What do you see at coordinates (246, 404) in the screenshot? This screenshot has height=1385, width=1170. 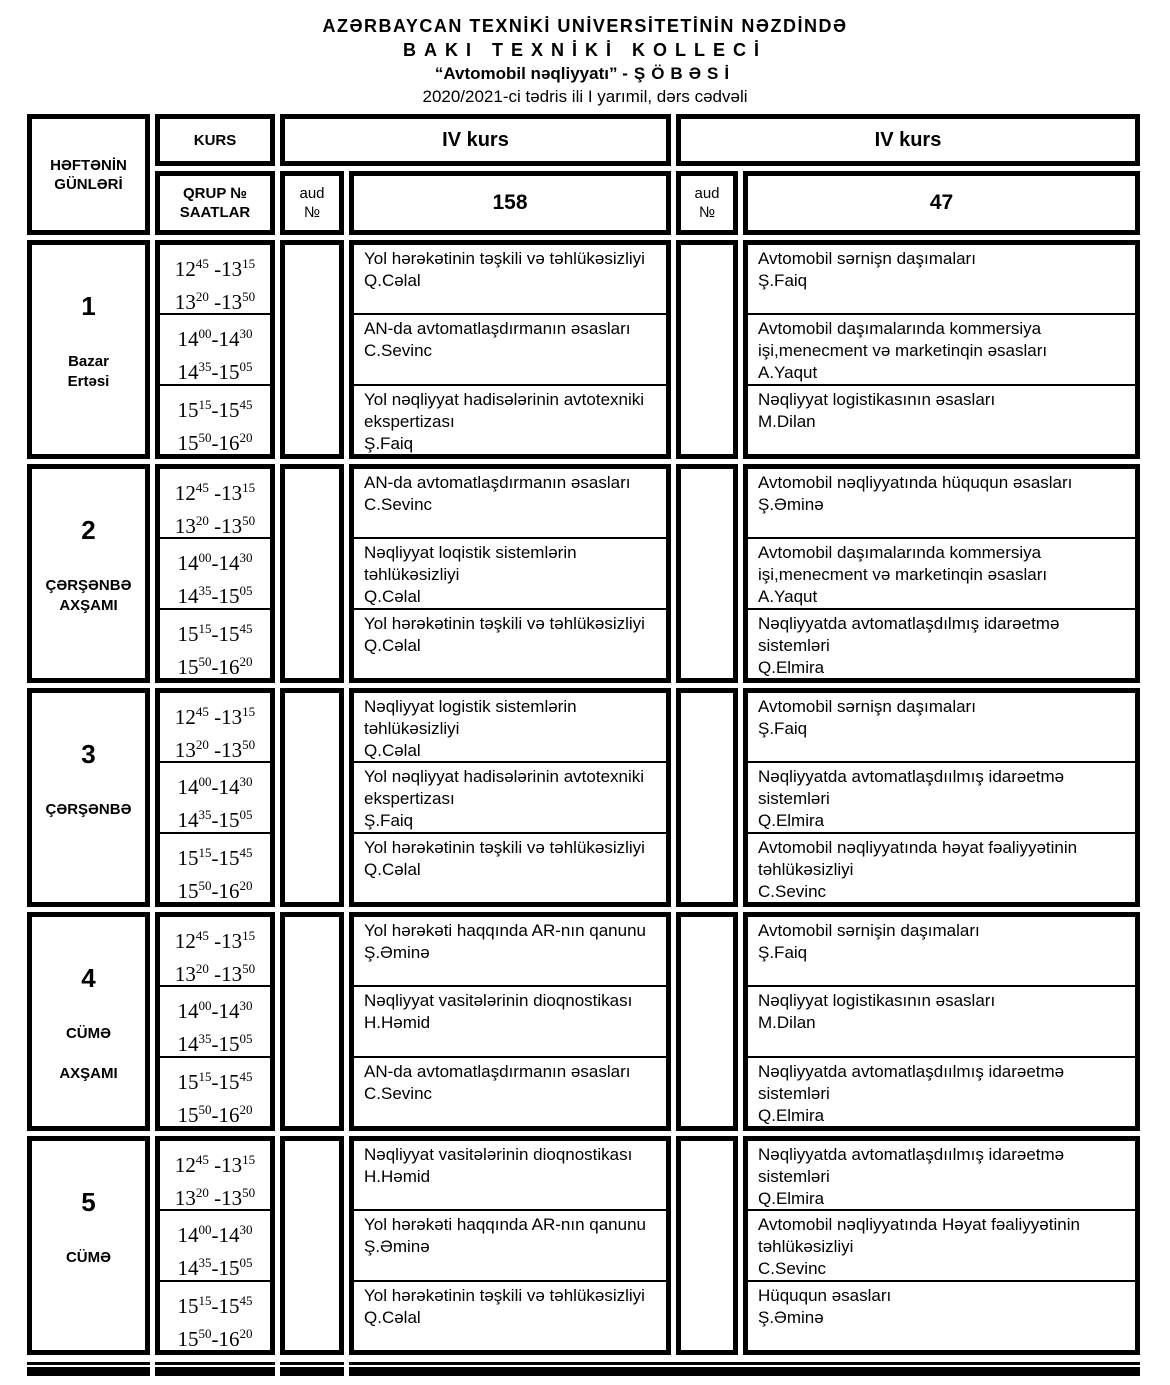 I see `time-end-minute: 45` at bounding box center [246, 404].